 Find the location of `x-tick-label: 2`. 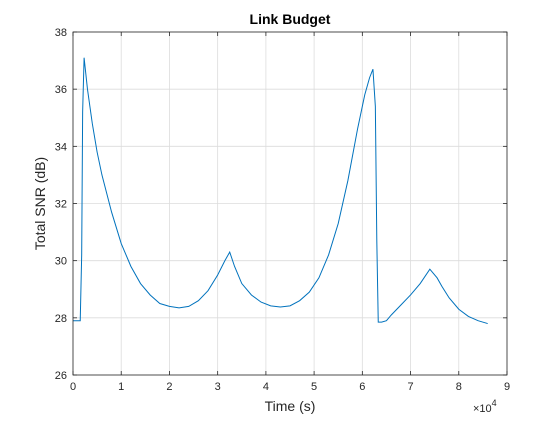

x-tick-label: 2 is located at coordinates (169, 387).